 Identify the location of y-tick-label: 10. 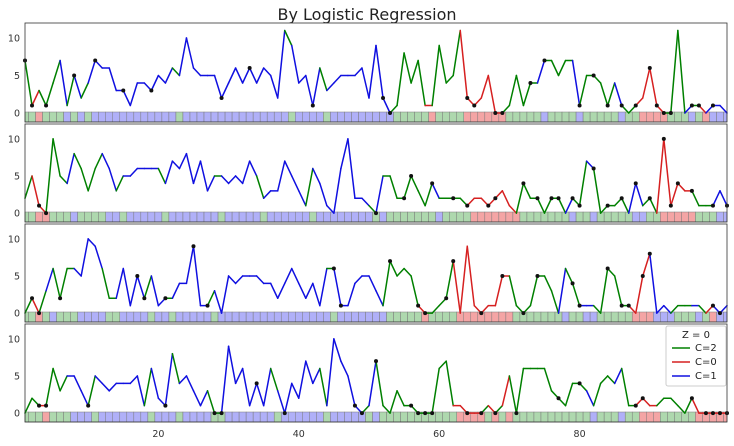
(14, 339).